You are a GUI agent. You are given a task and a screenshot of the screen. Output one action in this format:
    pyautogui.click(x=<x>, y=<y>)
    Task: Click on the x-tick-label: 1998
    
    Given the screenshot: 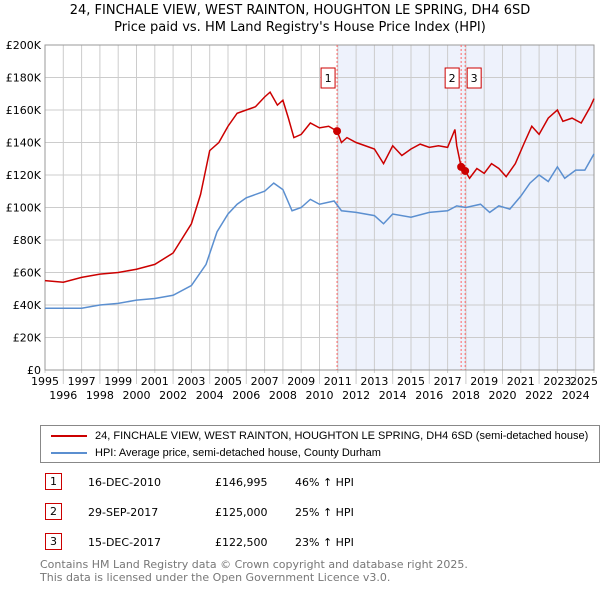 What is the action you would take?
    pyautogui.click(x=100, y=395)
    